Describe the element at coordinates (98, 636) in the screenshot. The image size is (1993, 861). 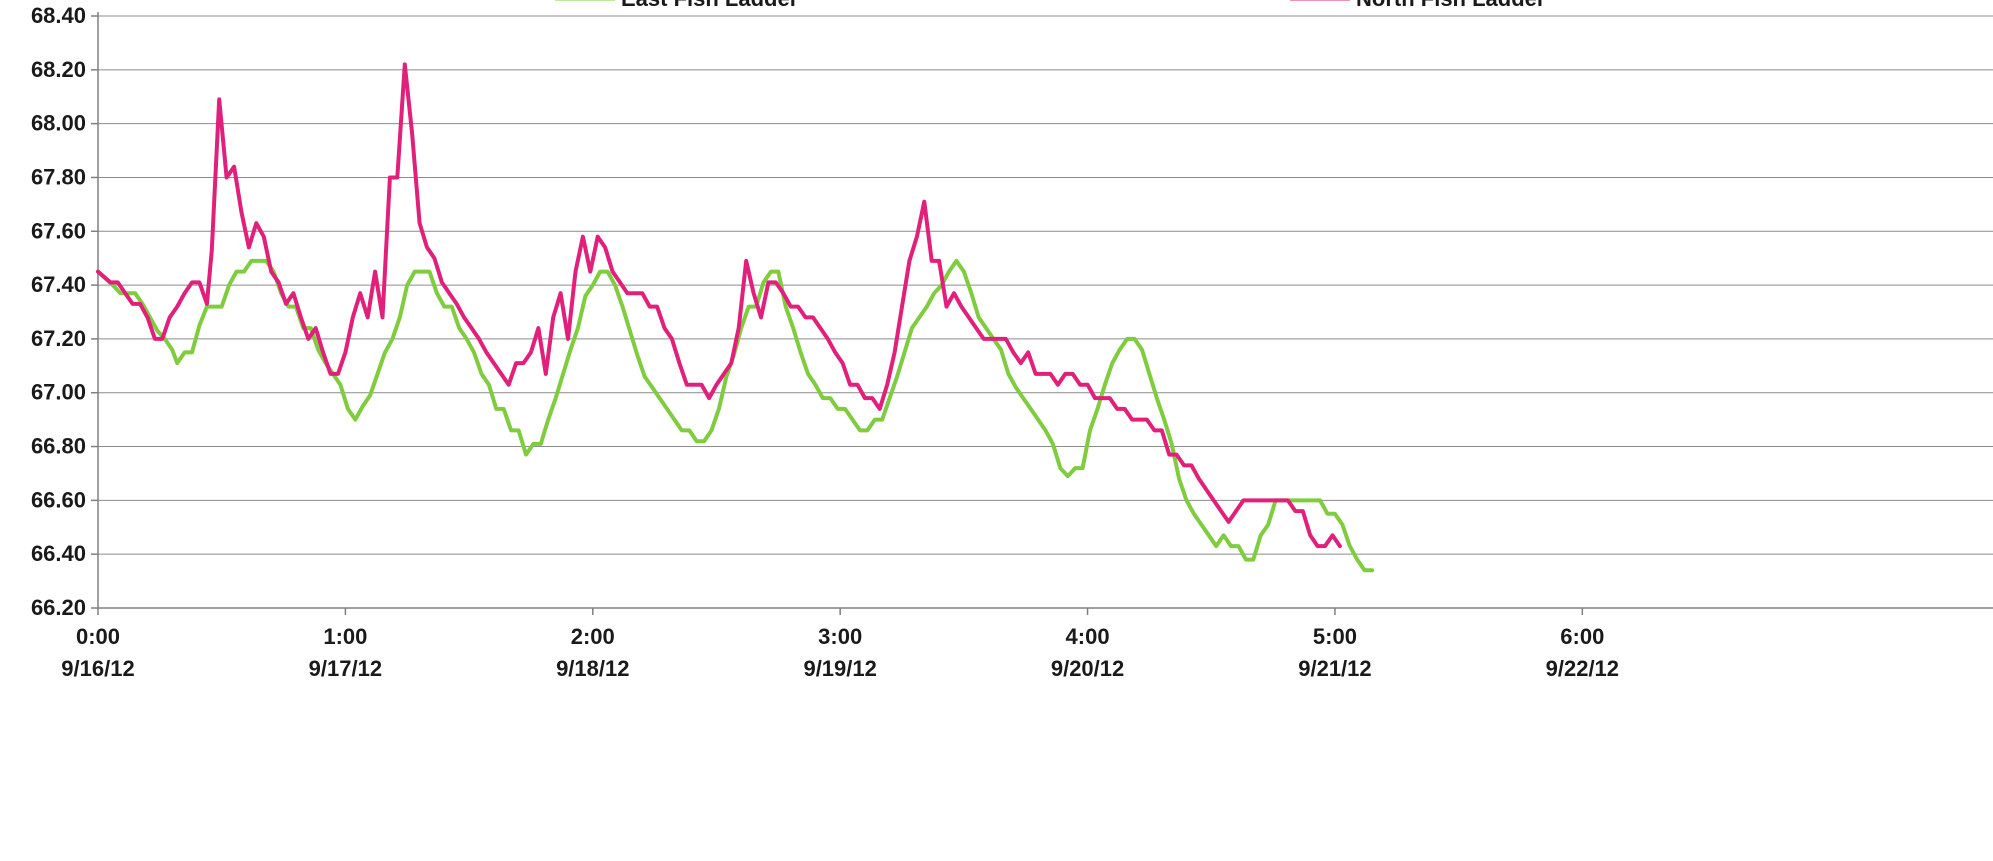
I see `x-tick-time-label: 0:00` at that location.